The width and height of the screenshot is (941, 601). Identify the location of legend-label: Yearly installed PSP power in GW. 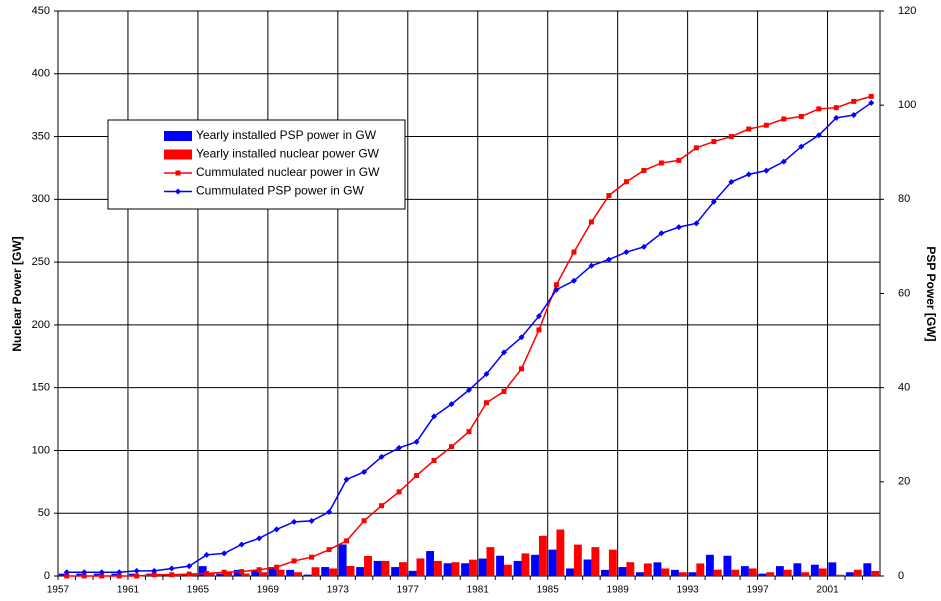
(286, 135).